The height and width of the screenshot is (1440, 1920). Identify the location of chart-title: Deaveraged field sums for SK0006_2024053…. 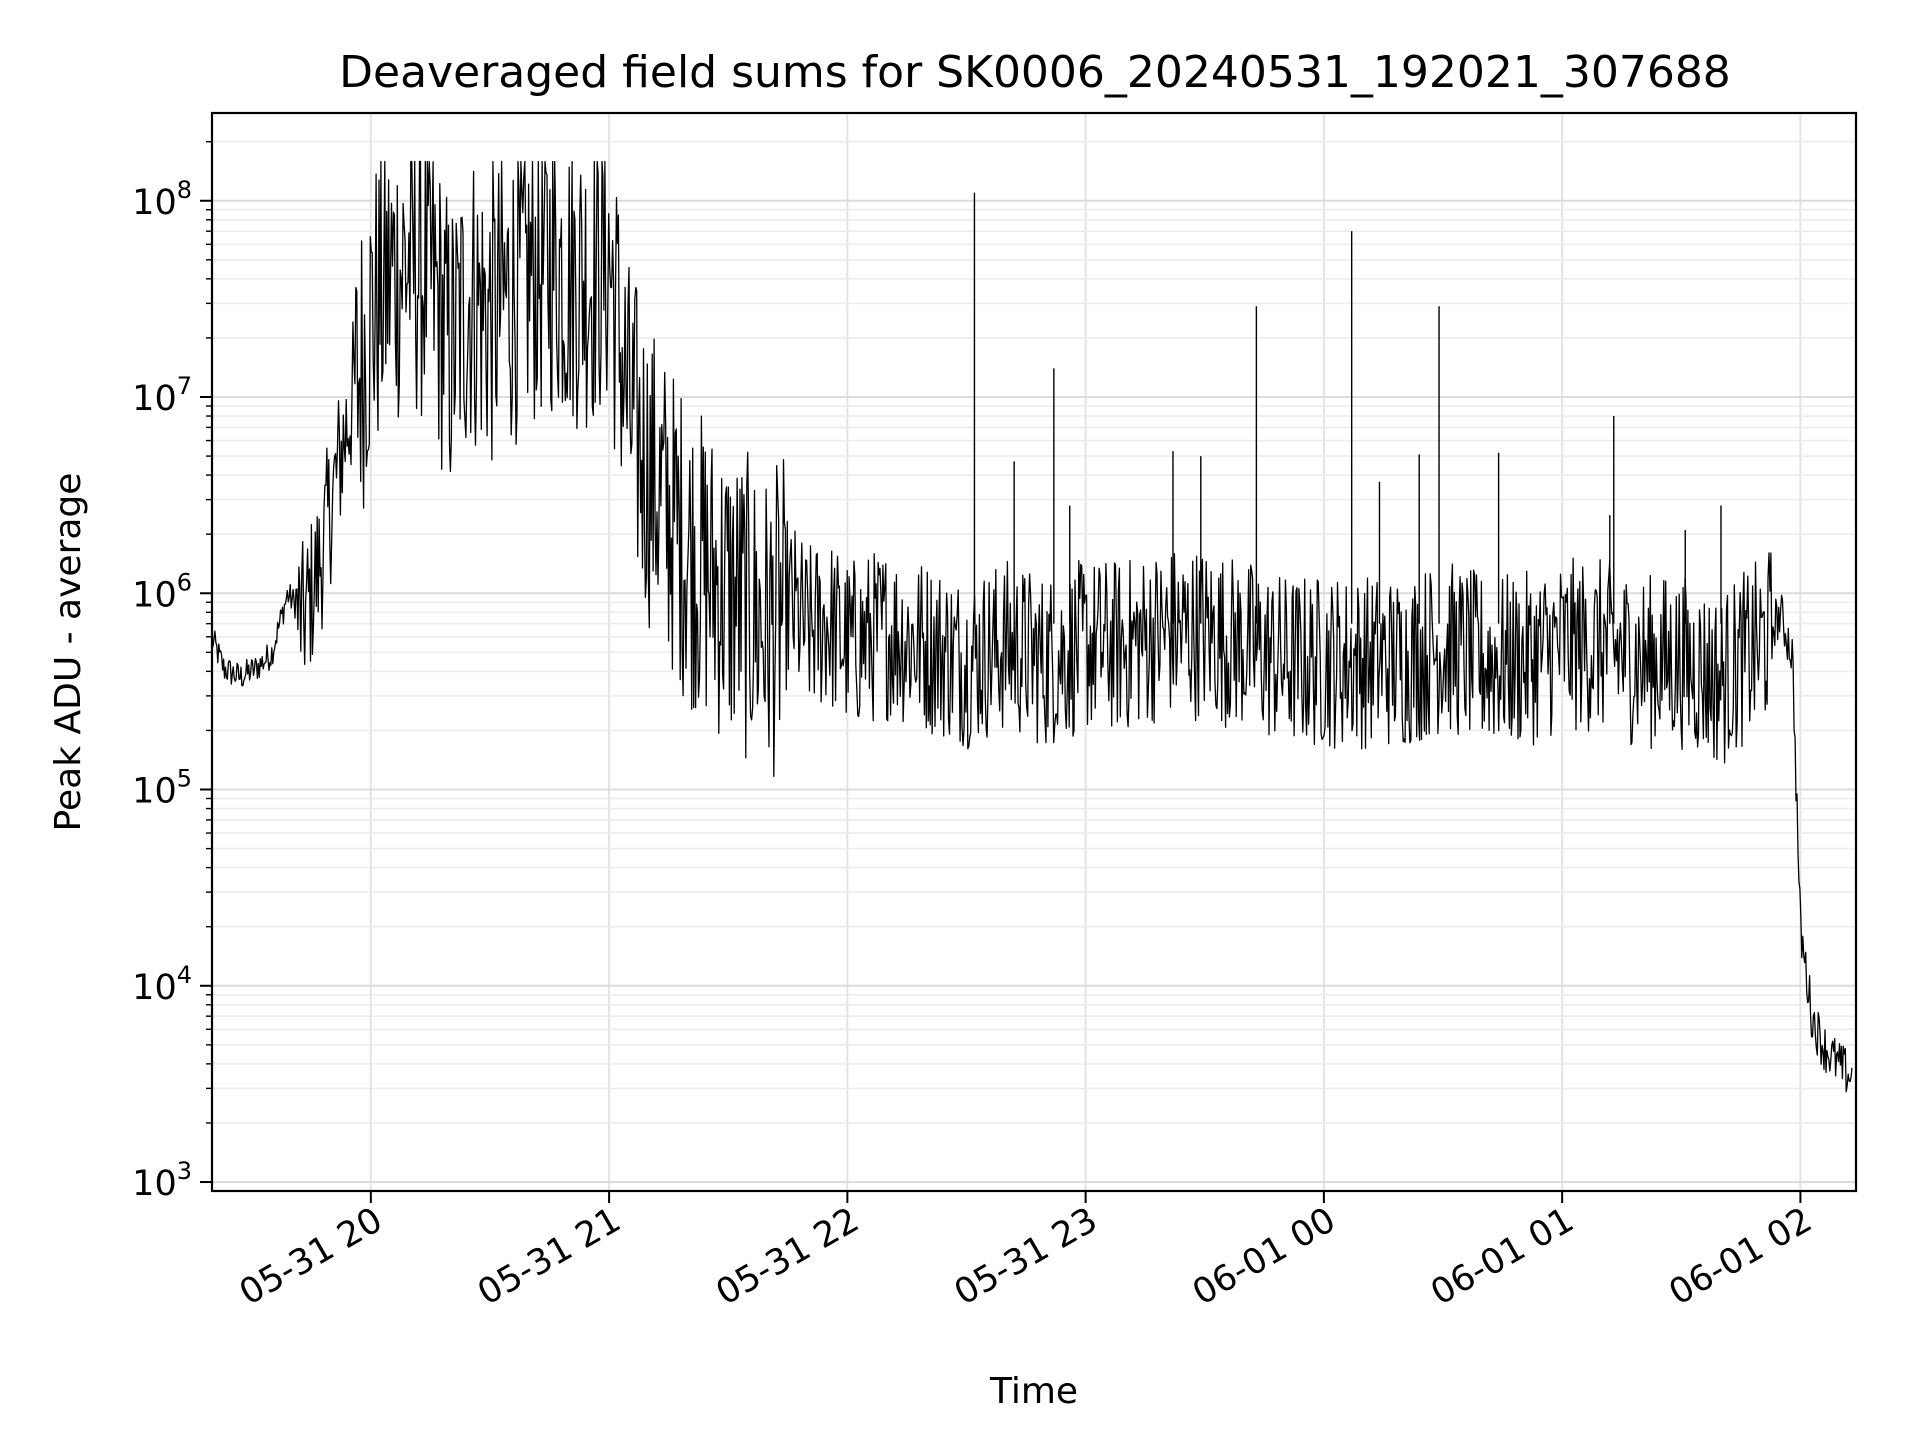
(1035, 72).